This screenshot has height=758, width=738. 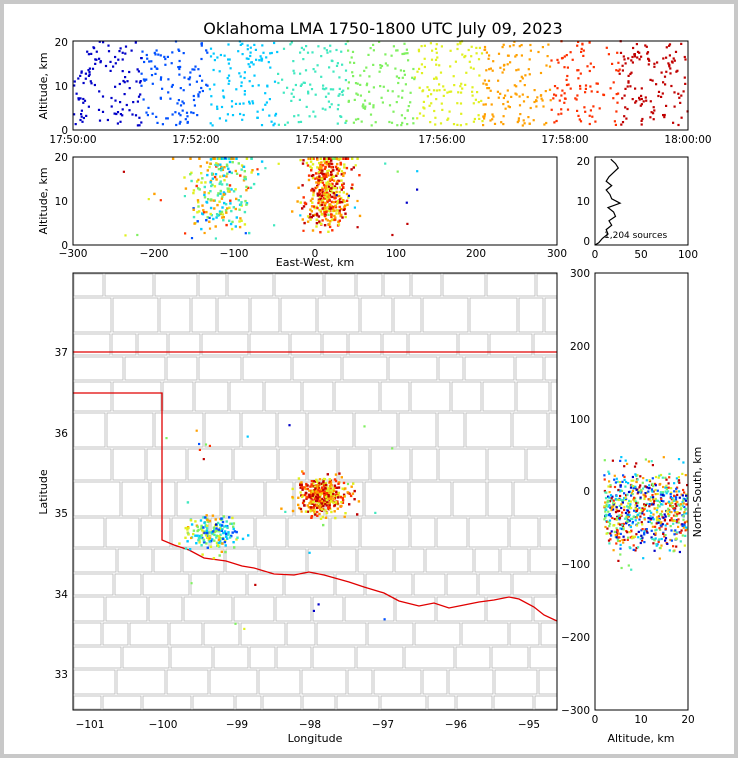 I want to click on ew-xlabel: East-West, km, so click(x=315, y=262).